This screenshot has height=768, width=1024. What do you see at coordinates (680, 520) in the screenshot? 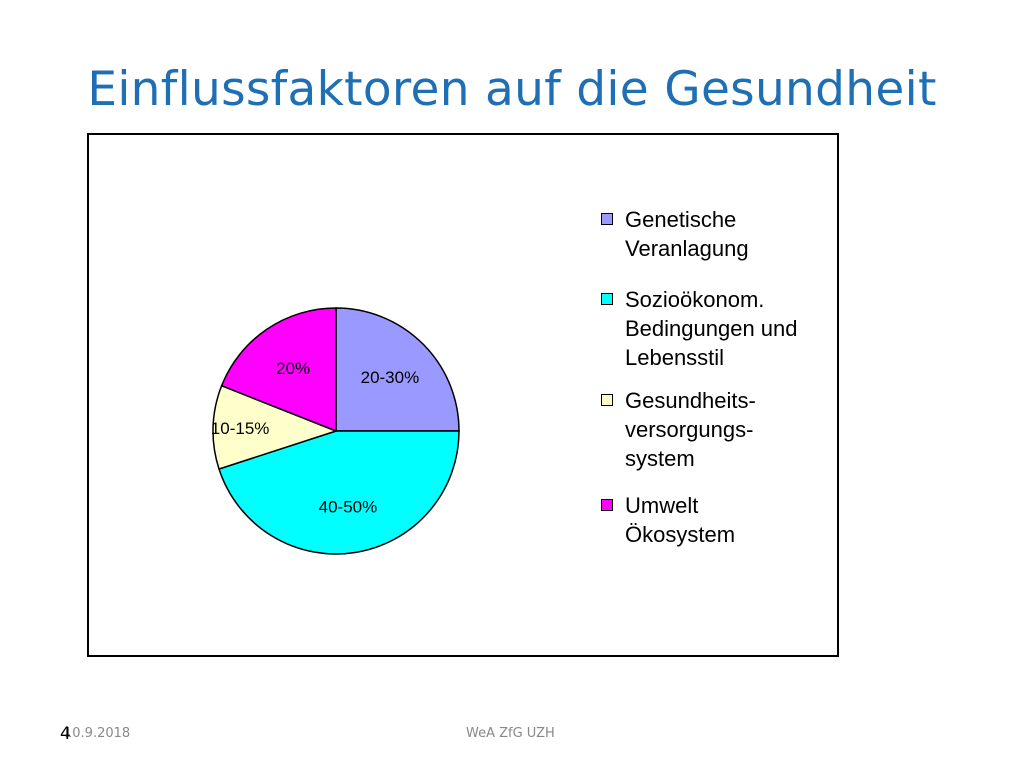
I see `legend-label-environment: Umwelt Ökosystem` at bounding box center [680, 520].